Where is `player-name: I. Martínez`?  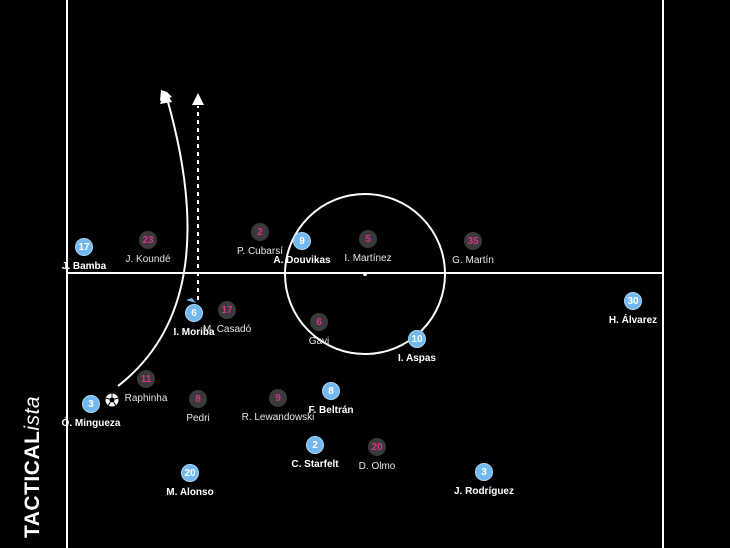
player-name: I. Martínez is located at coordinates (368, 258).